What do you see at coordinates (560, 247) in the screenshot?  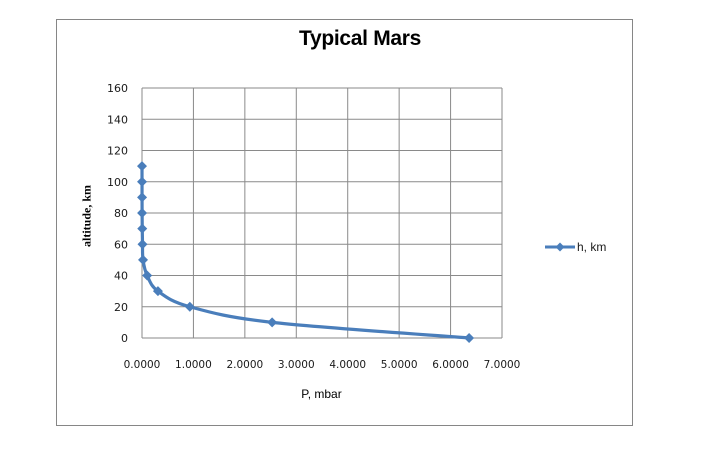 I see `legend-marker-icon` at bounding box center [560, 247].